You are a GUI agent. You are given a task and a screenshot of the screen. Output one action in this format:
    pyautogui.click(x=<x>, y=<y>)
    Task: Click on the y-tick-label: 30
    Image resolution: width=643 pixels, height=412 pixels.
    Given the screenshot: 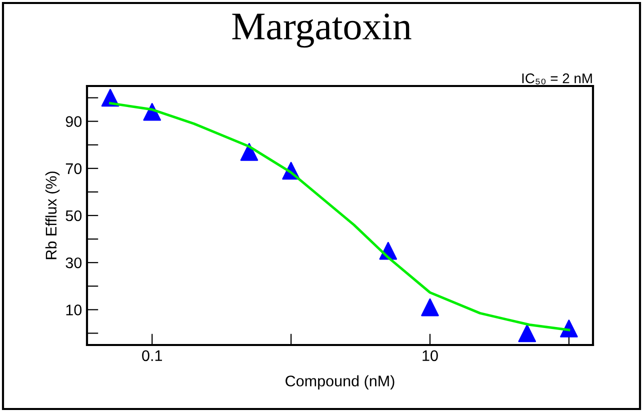 What is the action you would take?
    pyautogui.click(x=74, y=262)
    